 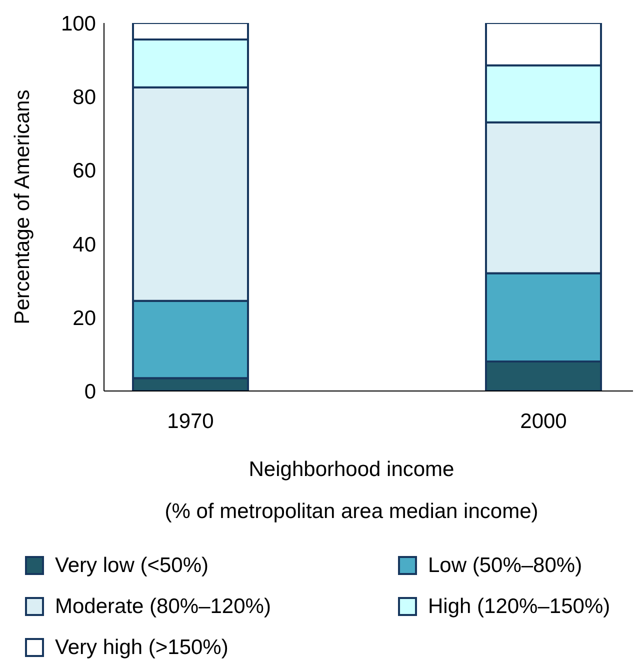 I want to click on y-tick-label: 0, so click(x=90, y=392).